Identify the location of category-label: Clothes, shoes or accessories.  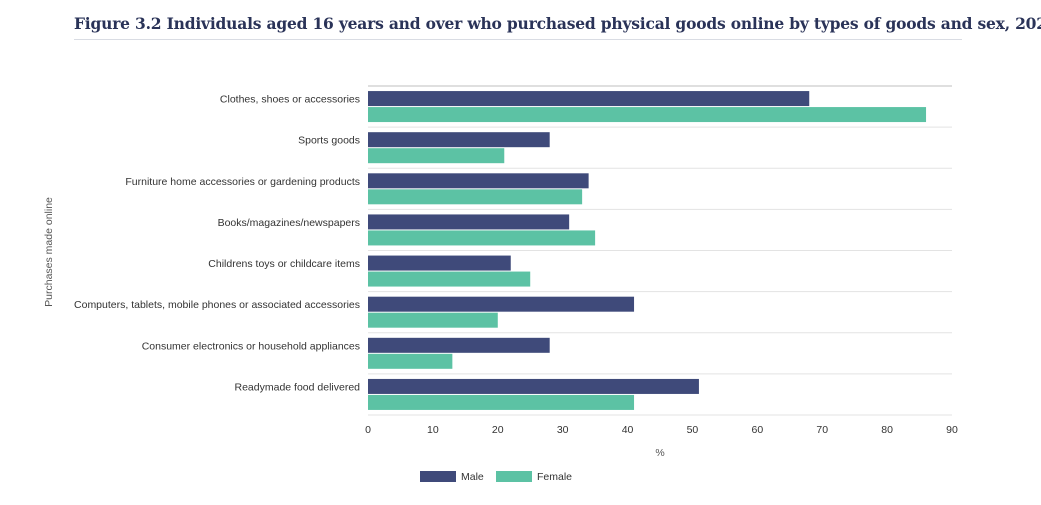
(290, 100).